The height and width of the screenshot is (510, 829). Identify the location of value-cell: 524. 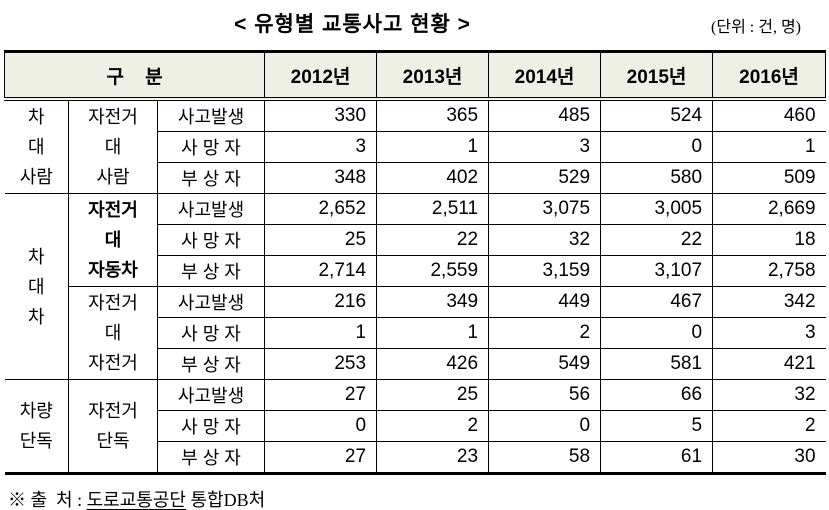
(657, 115).